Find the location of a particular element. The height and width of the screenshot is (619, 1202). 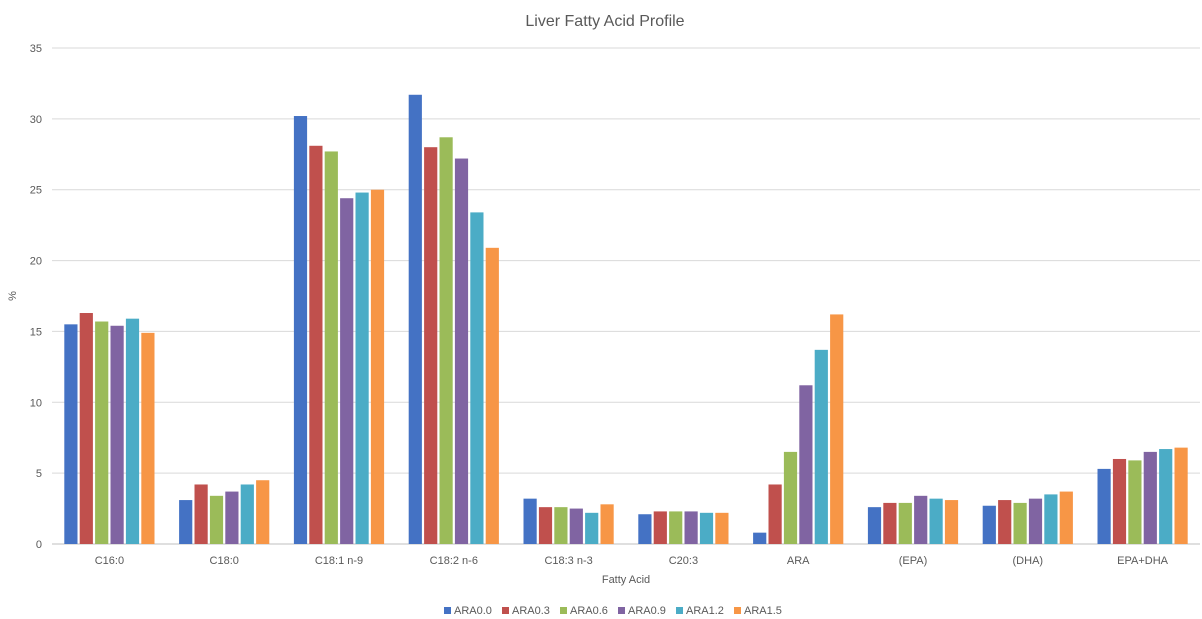

bar-ARA1.2-C18:1 n-9 is located at coordinates (362, 368).